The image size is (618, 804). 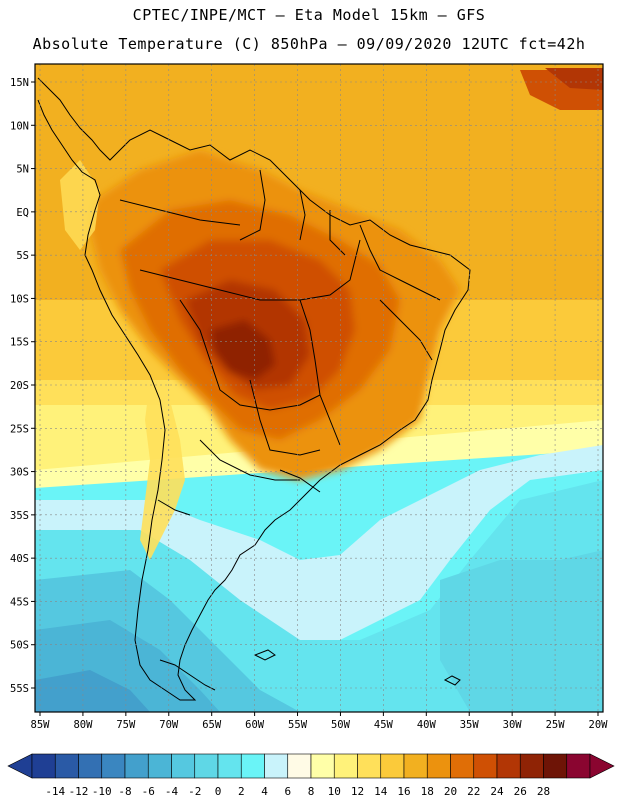 What do you see at coordinates (19, 343) in the screenshot?
I see `lat-tick-label: 15S` at bounding box center [19, 343].